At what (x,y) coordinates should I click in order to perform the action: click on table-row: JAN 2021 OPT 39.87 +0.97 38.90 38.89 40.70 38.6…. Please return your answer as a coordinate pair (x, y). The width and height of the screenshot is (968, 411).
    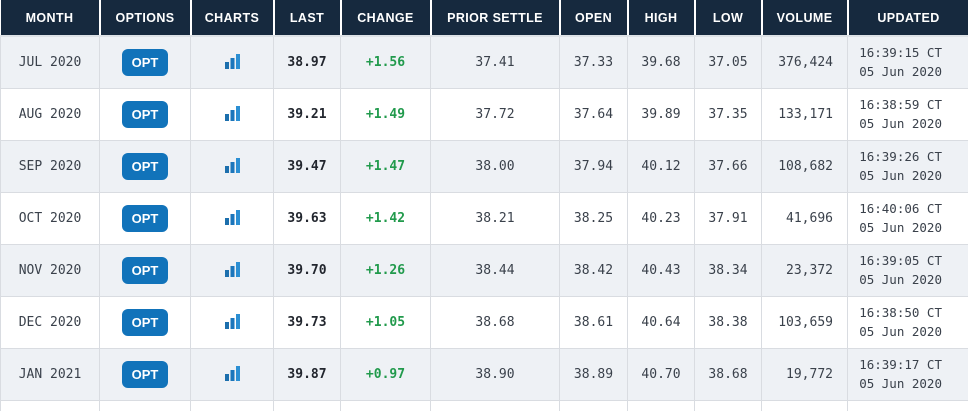
    Looking at the image, I should click on (484, 374).